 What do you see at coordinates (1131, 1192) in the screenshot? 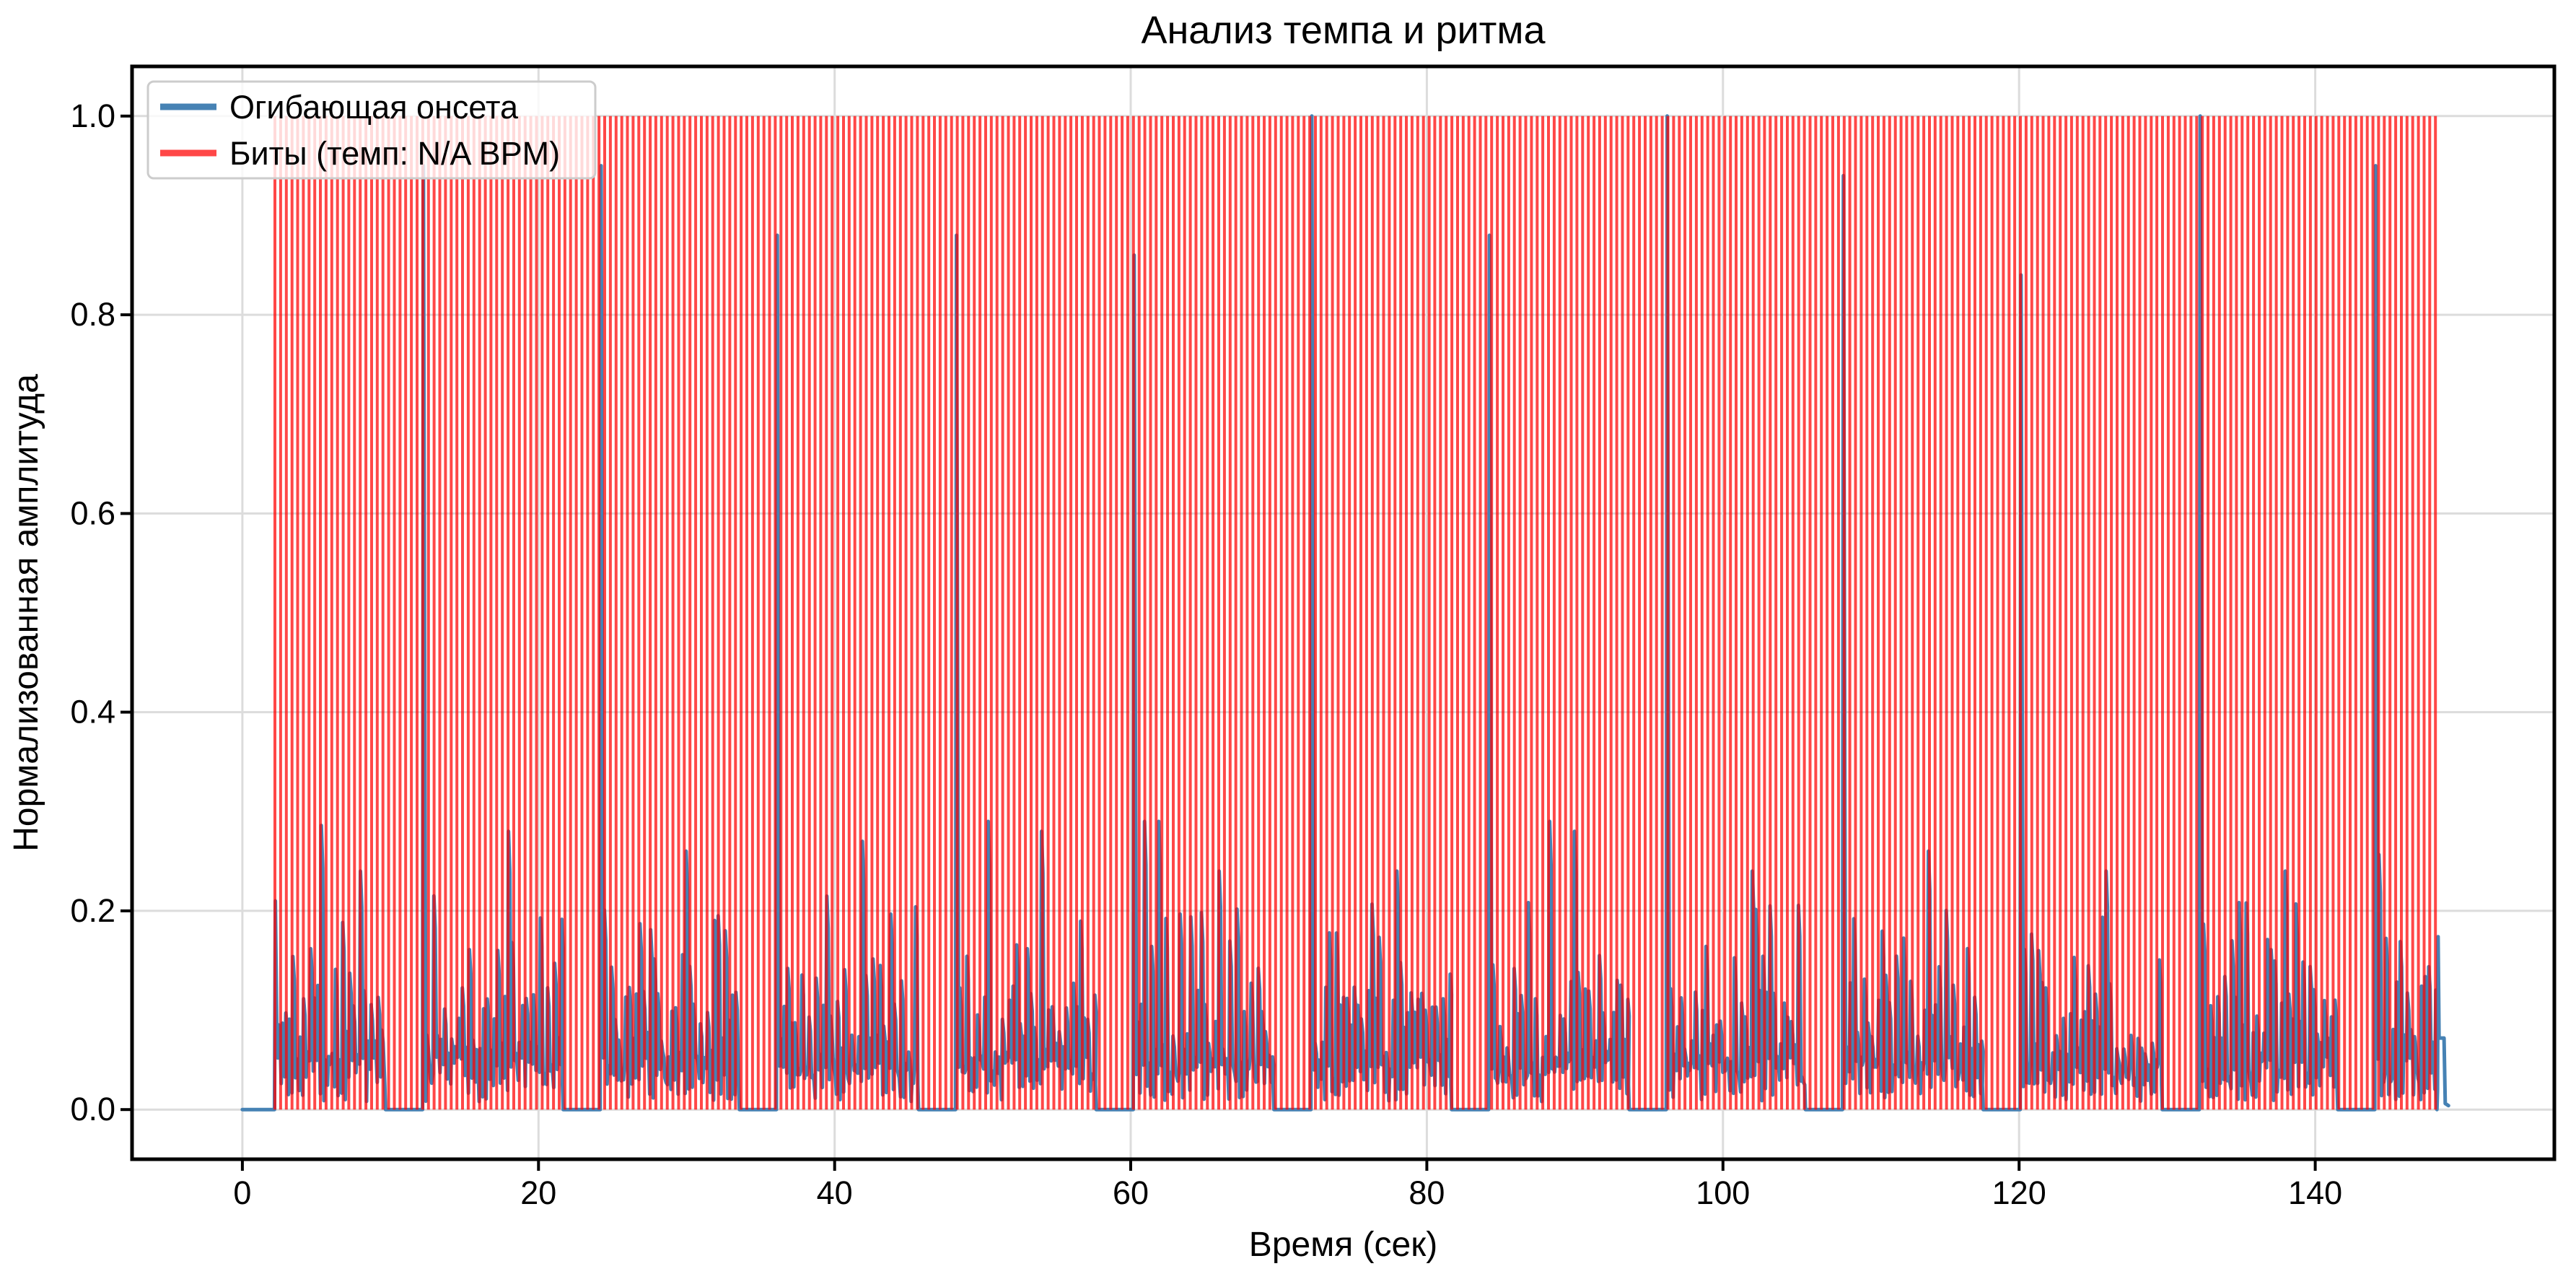
I see `x-tick-label: 60` at bounding box center [1131, 1192].